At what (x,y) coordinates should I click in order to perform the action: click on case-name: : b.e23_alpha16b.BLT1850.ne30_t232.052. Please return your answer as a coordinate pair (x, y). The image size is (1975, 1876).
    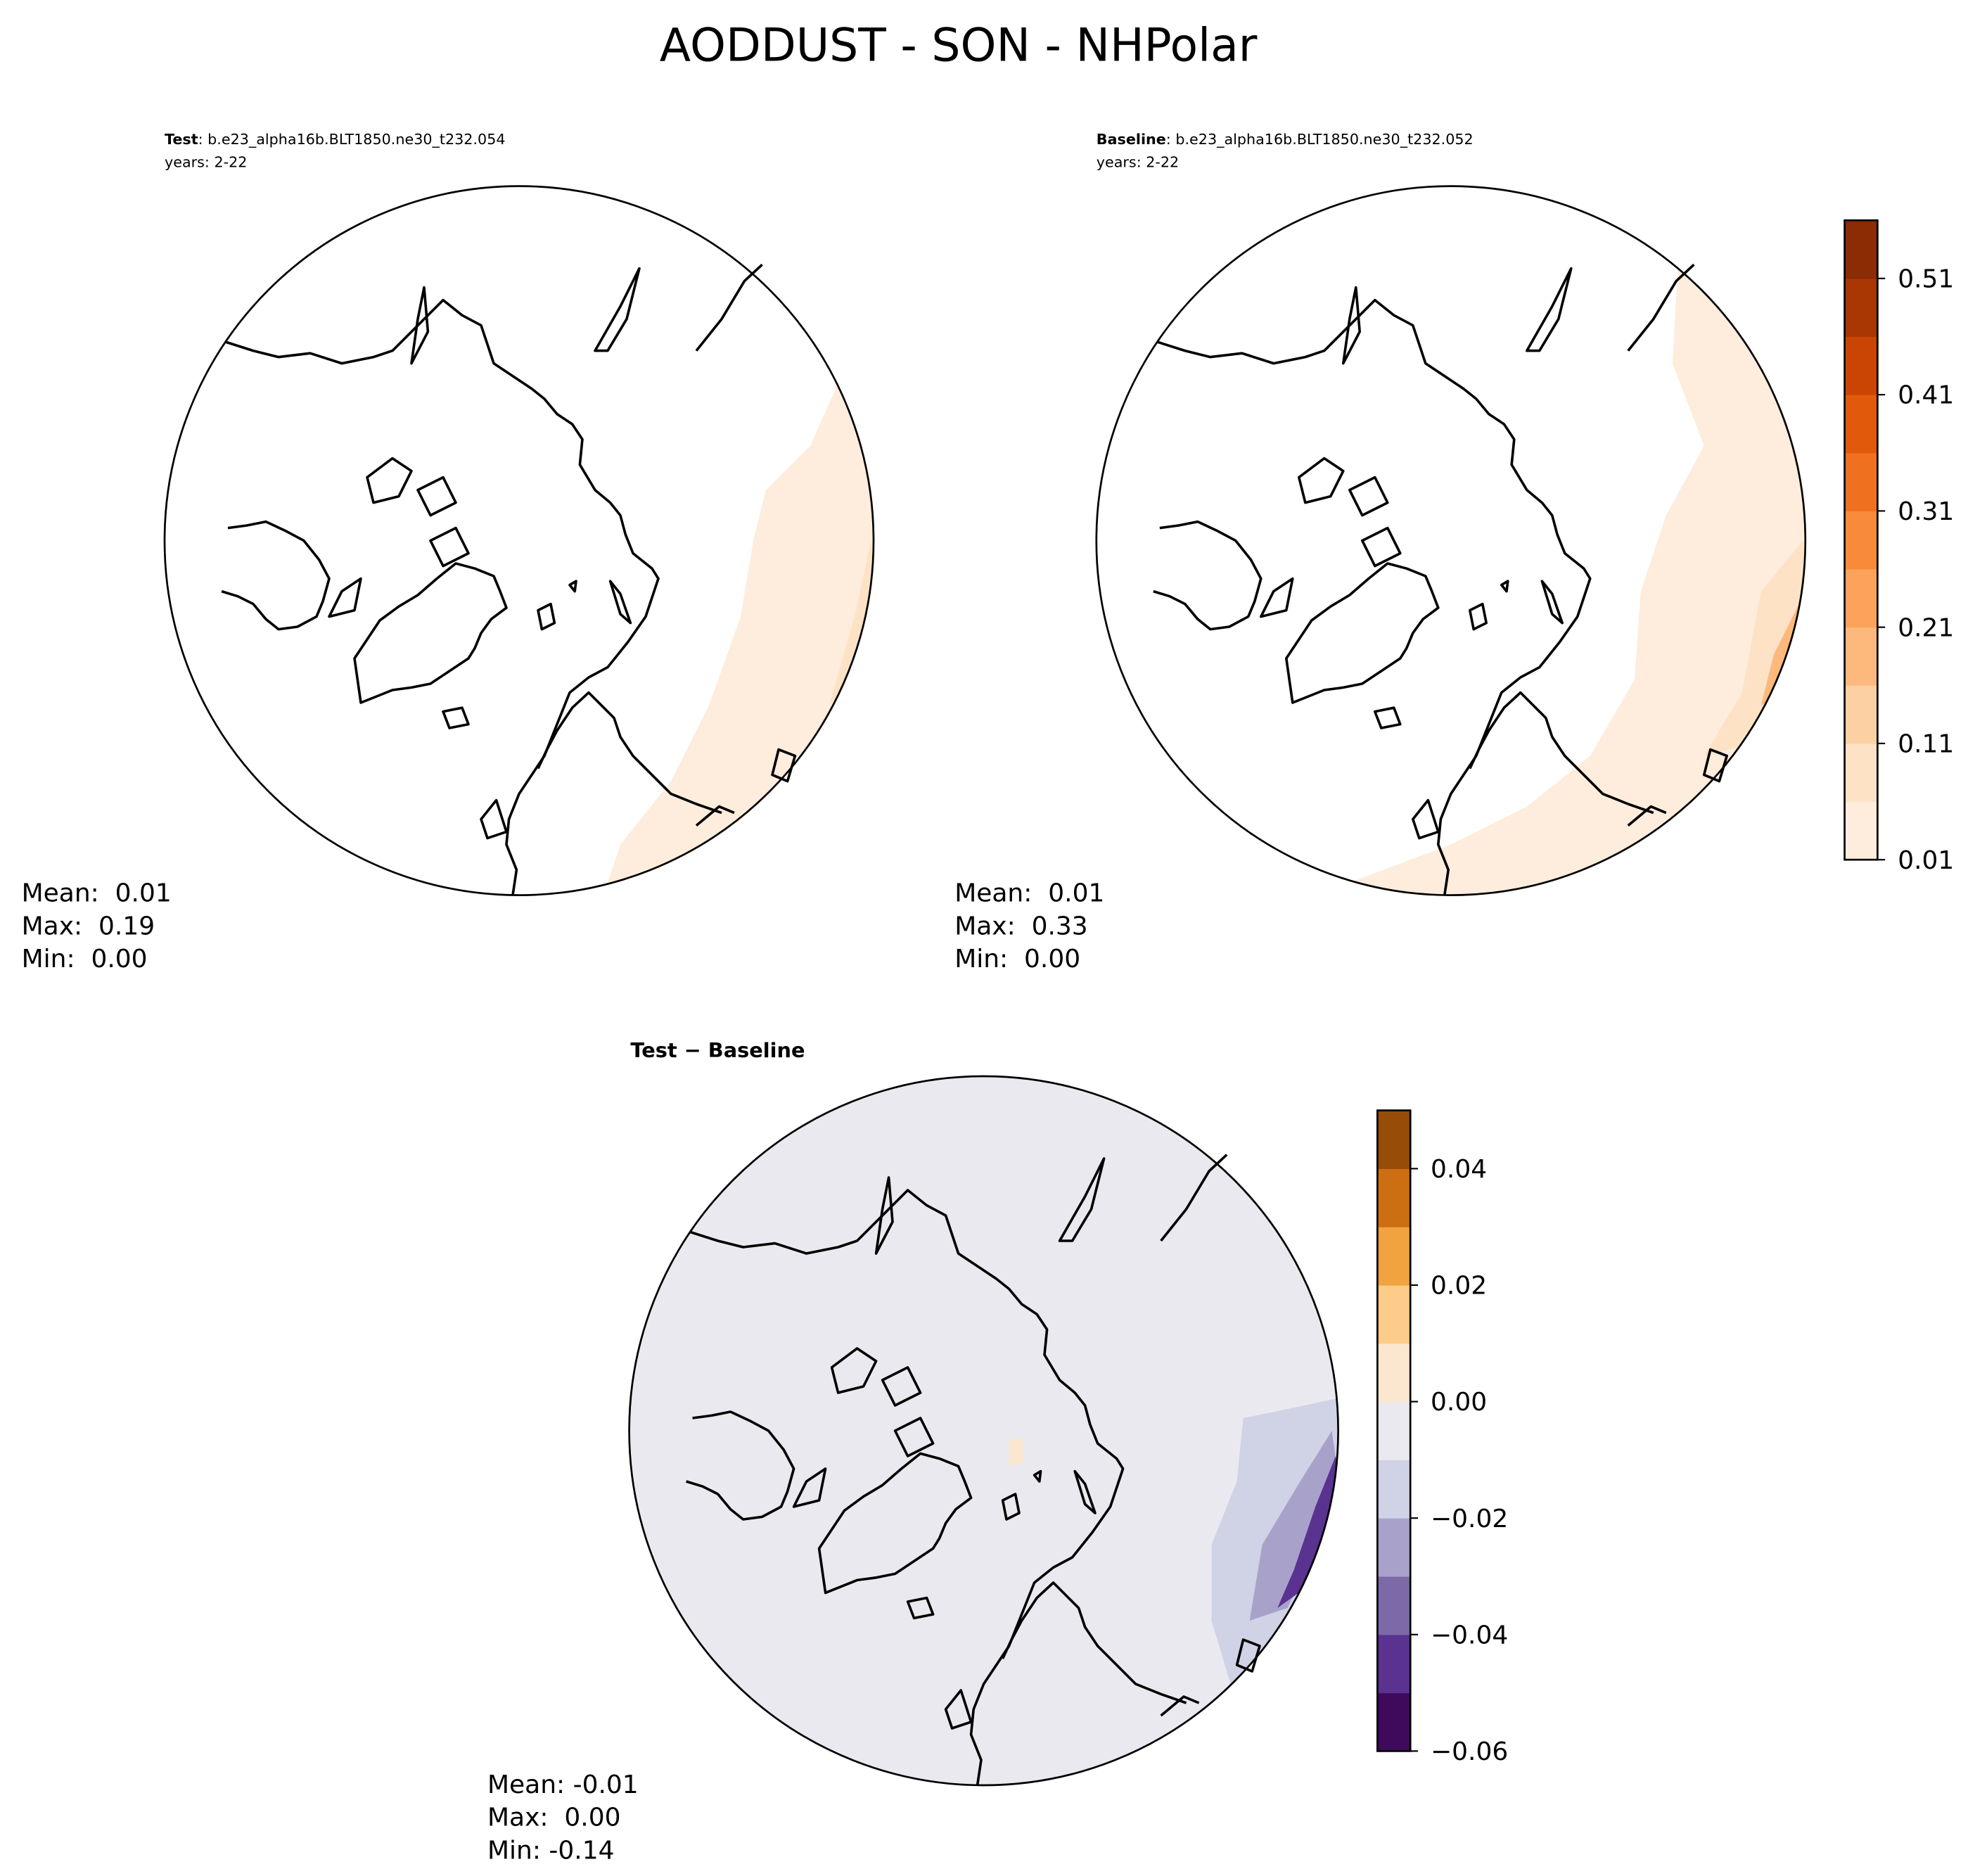
    Looking at the image, I should click on (1320, 139).